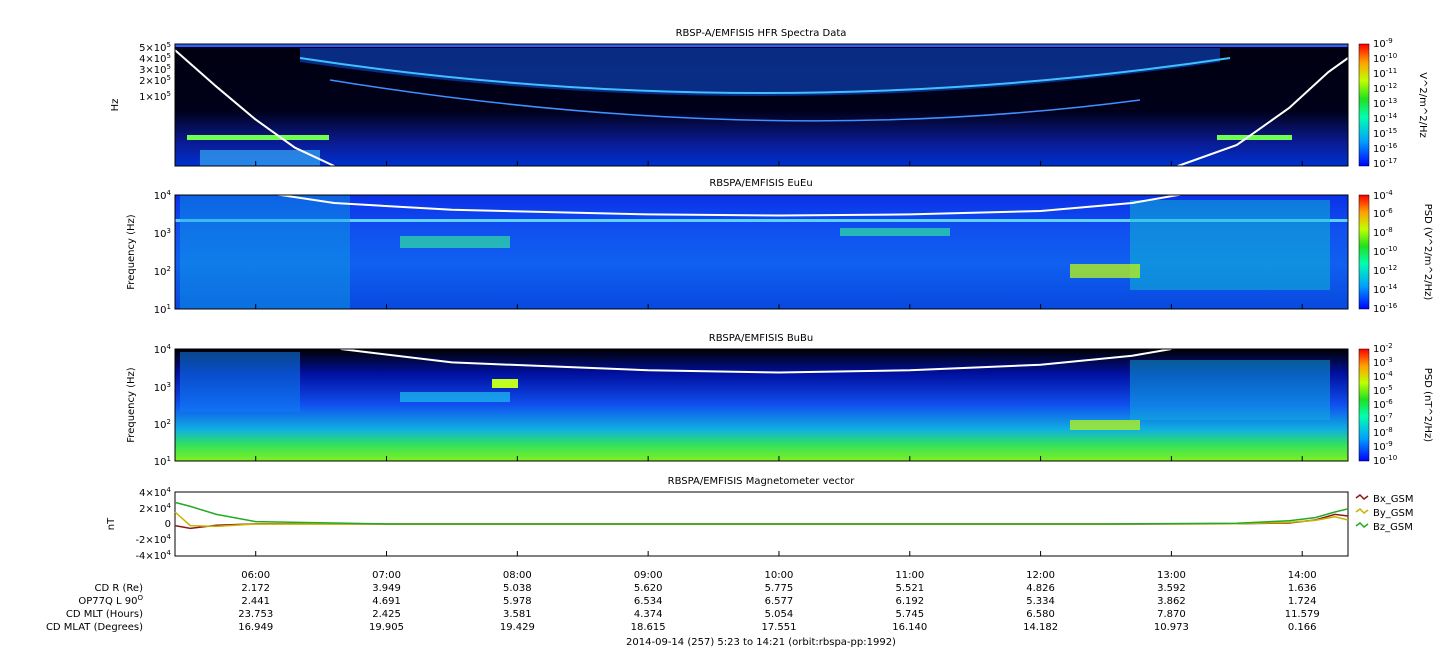  Describe the element at coordinates (1393, 513) in the screenshot. I see `legend-label-By_GSM: By_GSM` at that location.